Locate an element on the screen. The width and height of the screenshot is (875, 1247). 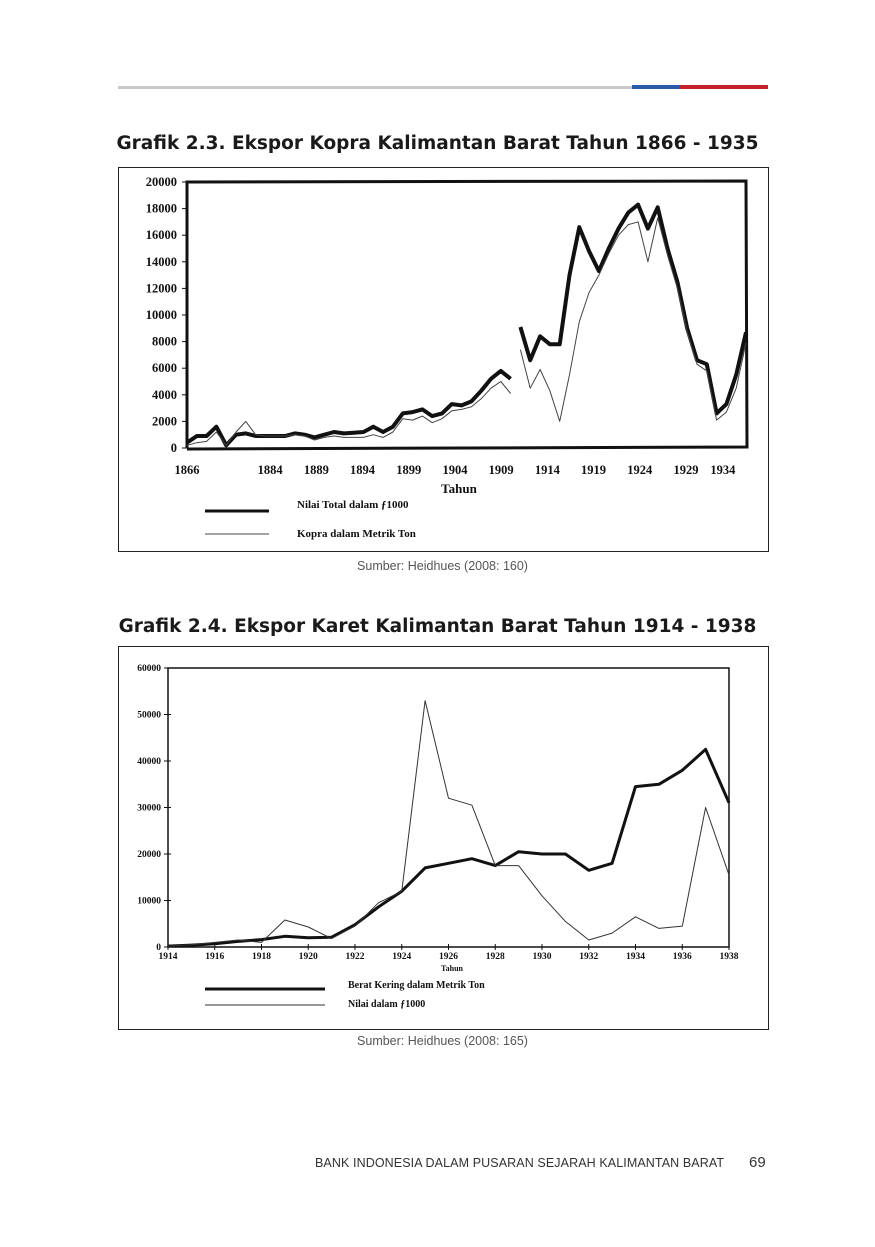
y-tick-label: 18000 is located at coordinates (161, 209).